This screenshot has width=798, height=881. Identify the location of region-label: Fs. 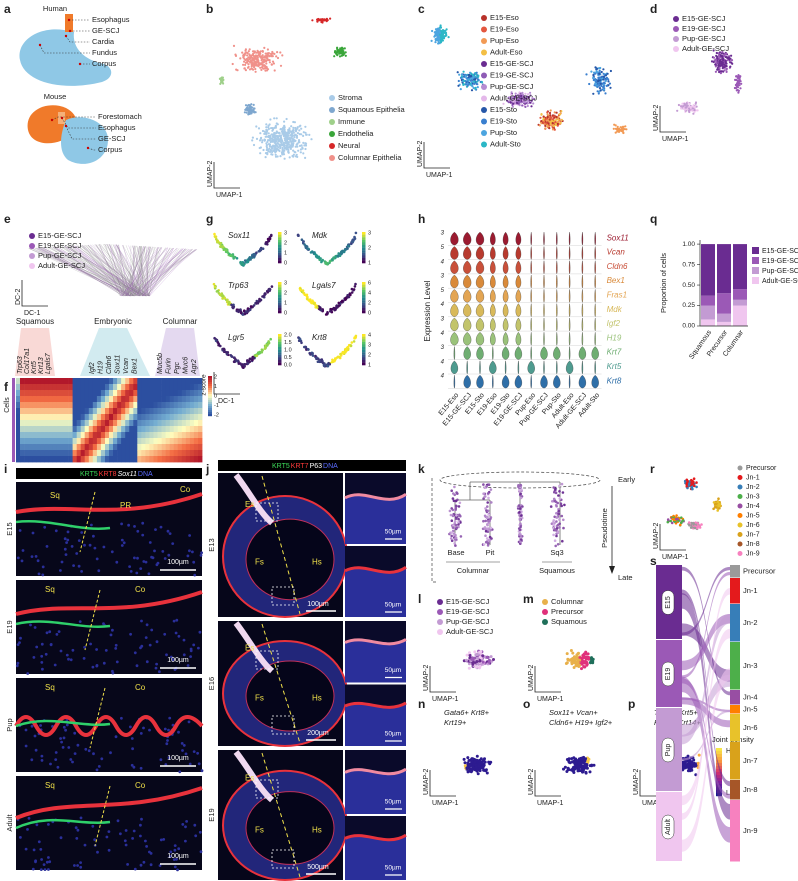
(259, 698).